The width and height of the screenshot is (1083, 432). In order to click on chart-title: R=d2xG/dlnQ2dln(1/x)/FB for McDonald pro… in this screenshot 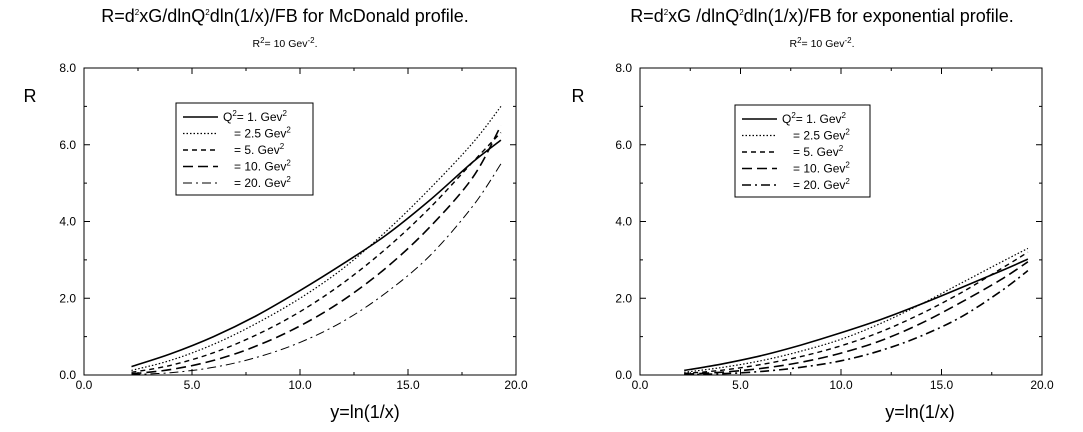, I will do `click(285, 16)`.